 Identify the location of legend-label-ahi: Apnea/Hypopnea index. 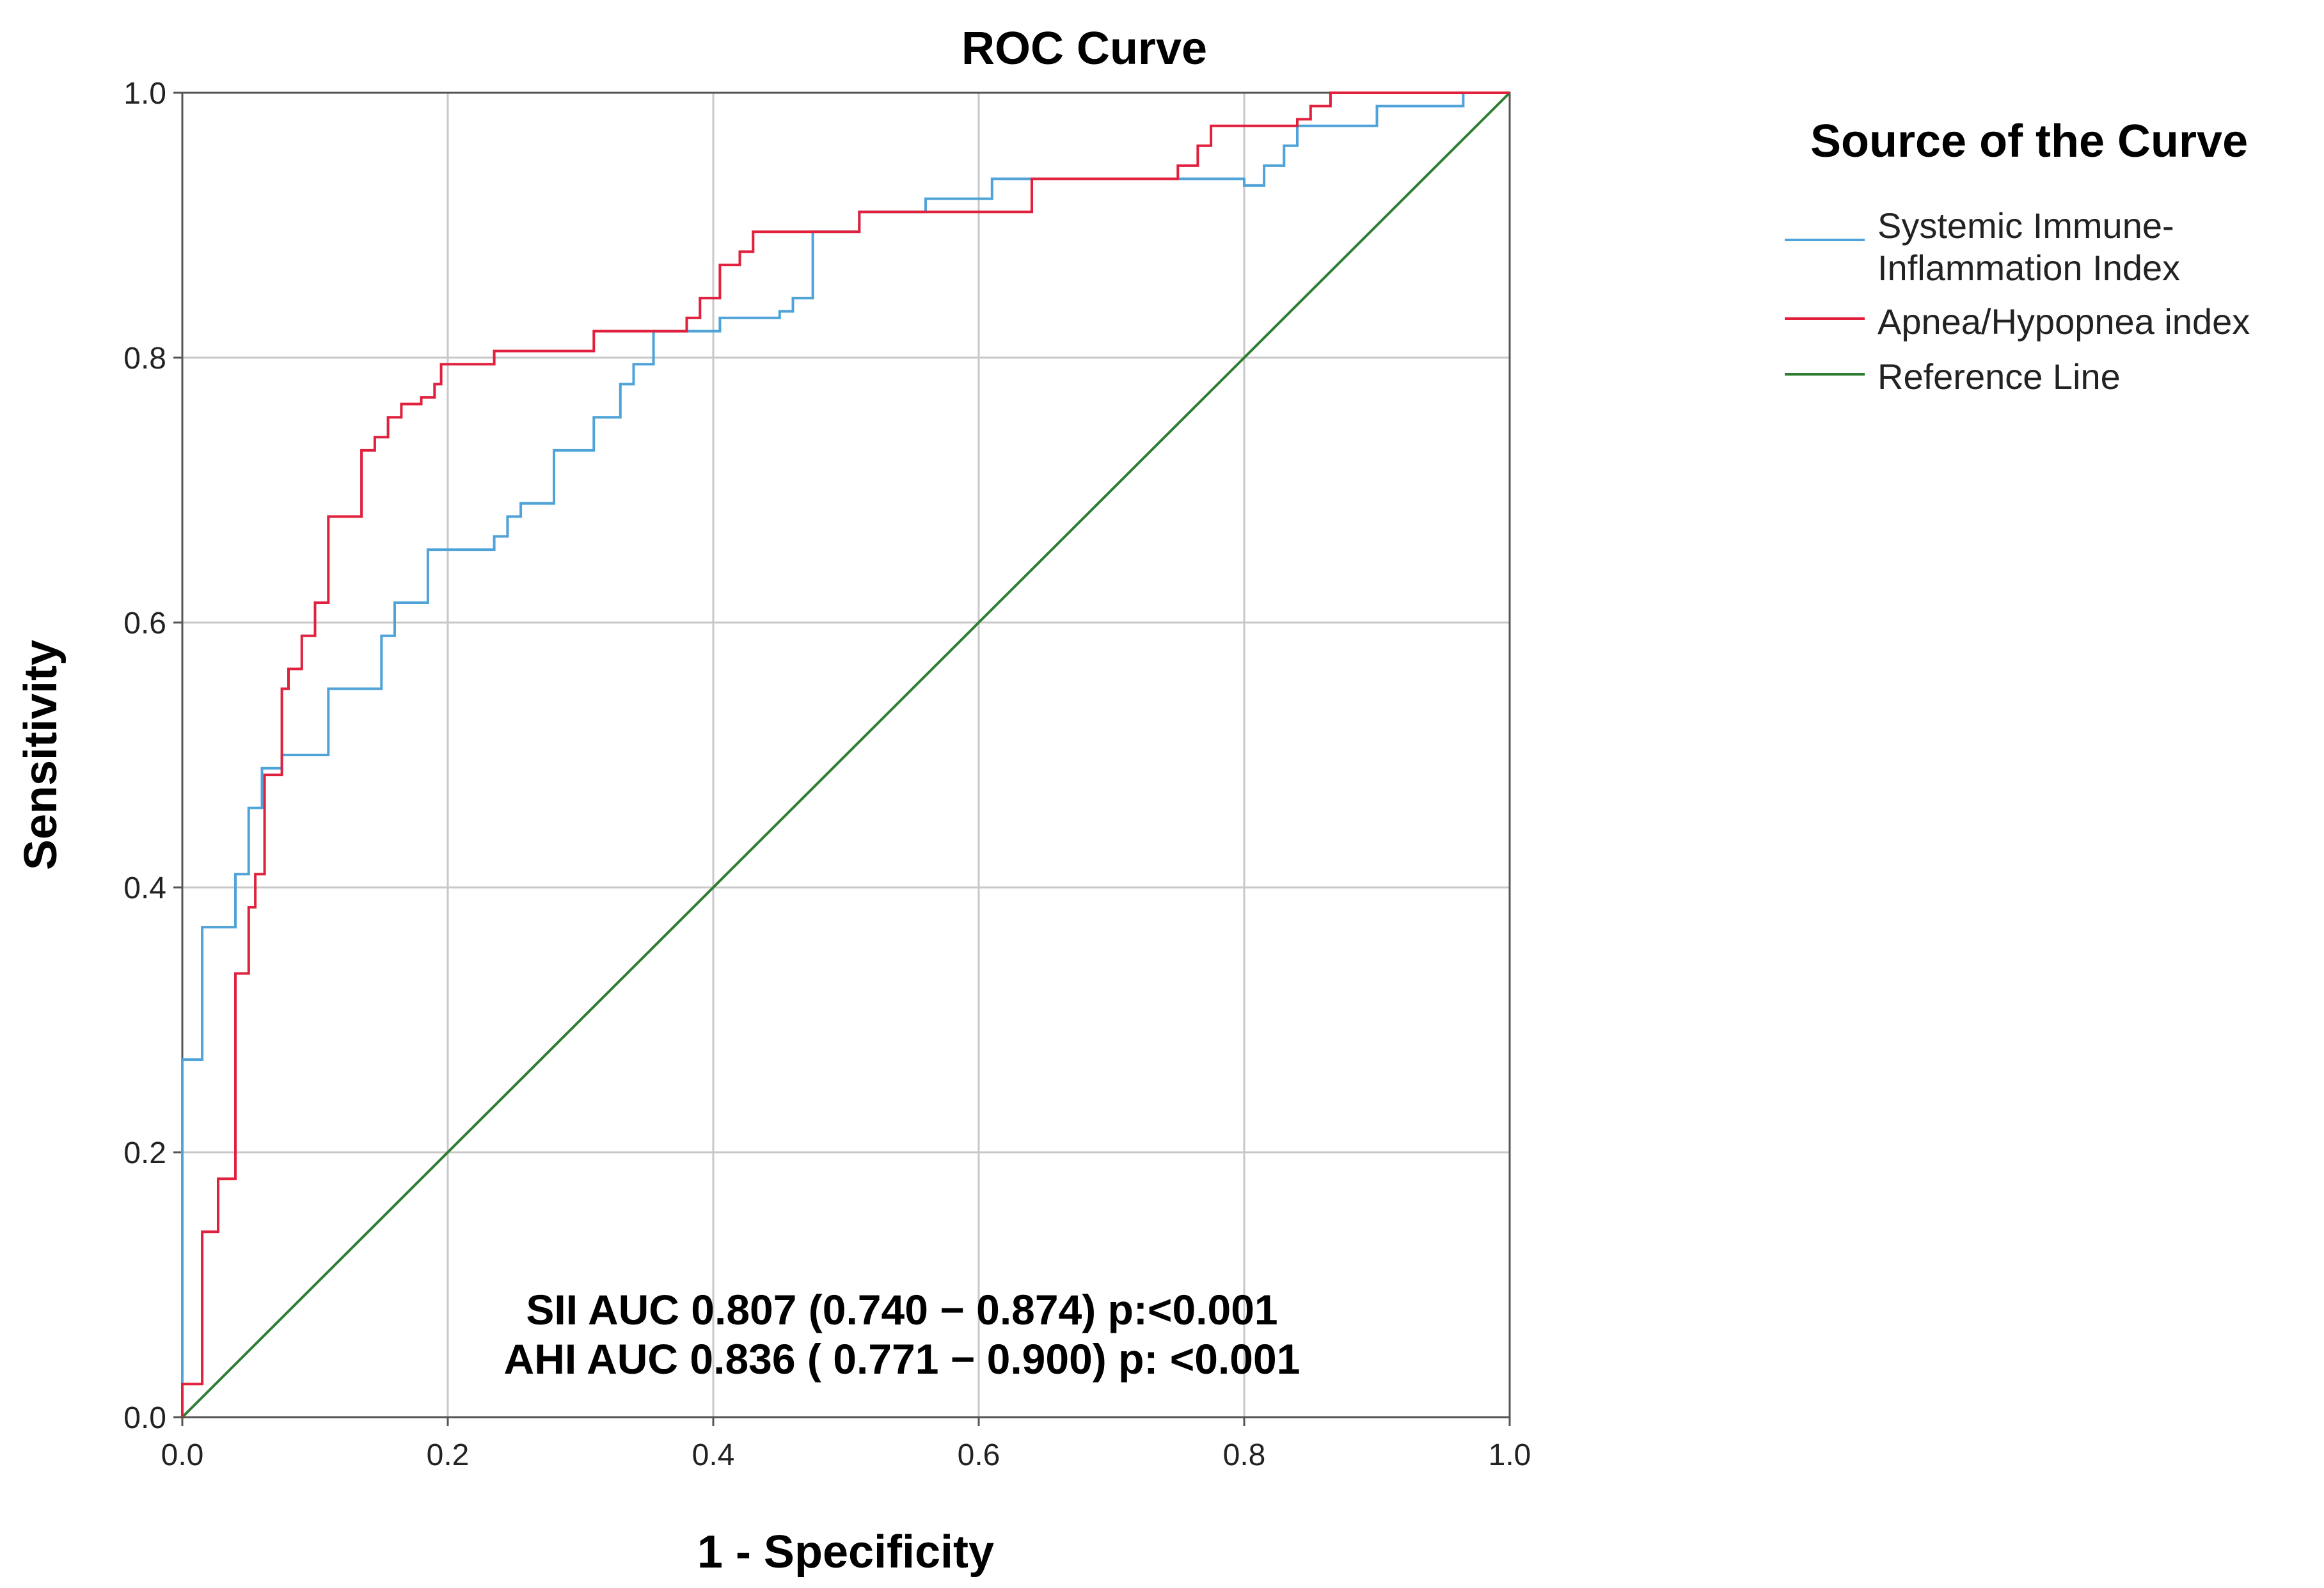
(2063, 321).